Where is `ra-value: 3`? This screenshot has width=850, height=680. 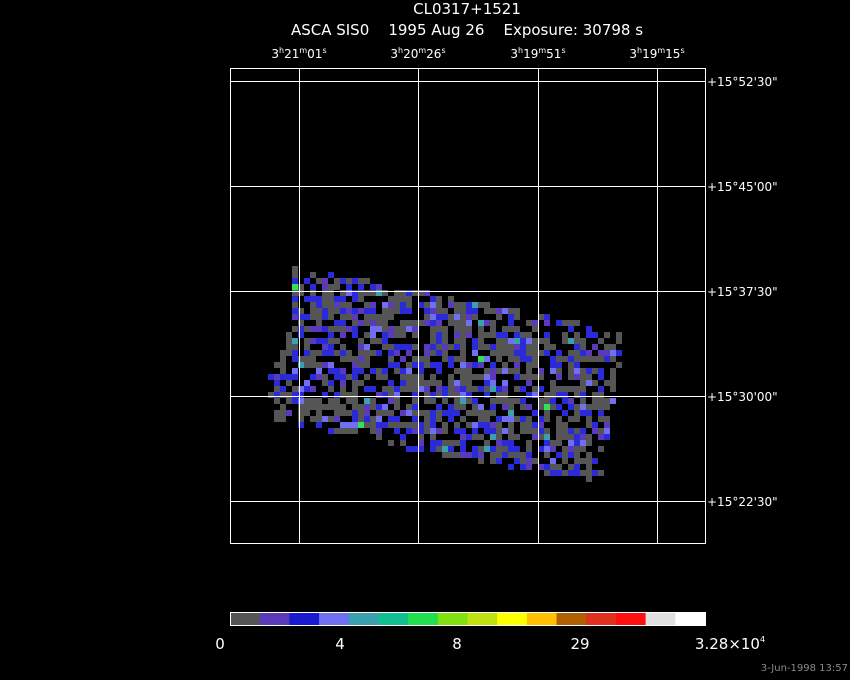
ra-value: 3 is located at coordinates (633, 54).